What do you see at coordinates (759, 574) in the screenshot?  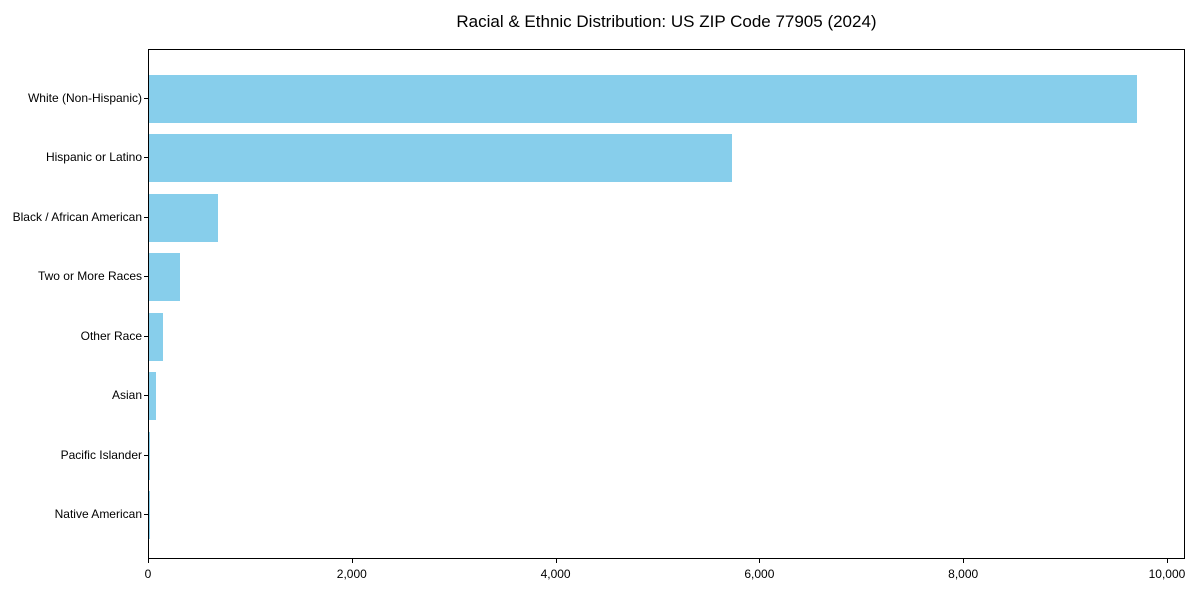 I see `x-tick-label: 6,000` at bounding box center [759, 574].